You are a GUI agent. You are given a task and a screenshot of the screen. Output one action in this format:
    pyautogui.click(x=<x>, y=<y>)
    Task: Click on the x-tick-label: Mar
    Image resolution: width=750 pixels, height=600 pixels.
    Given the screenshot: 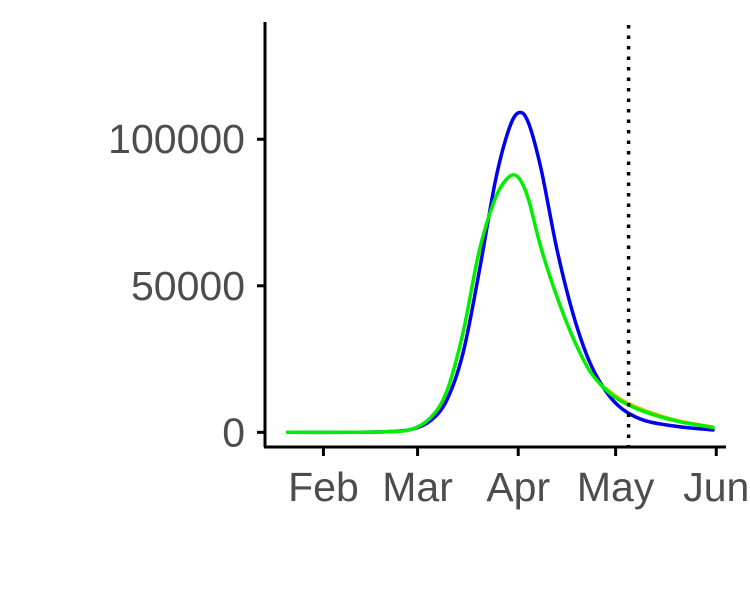 What is the action you would take?
    pyautogui.click(x=417, y=487)
    